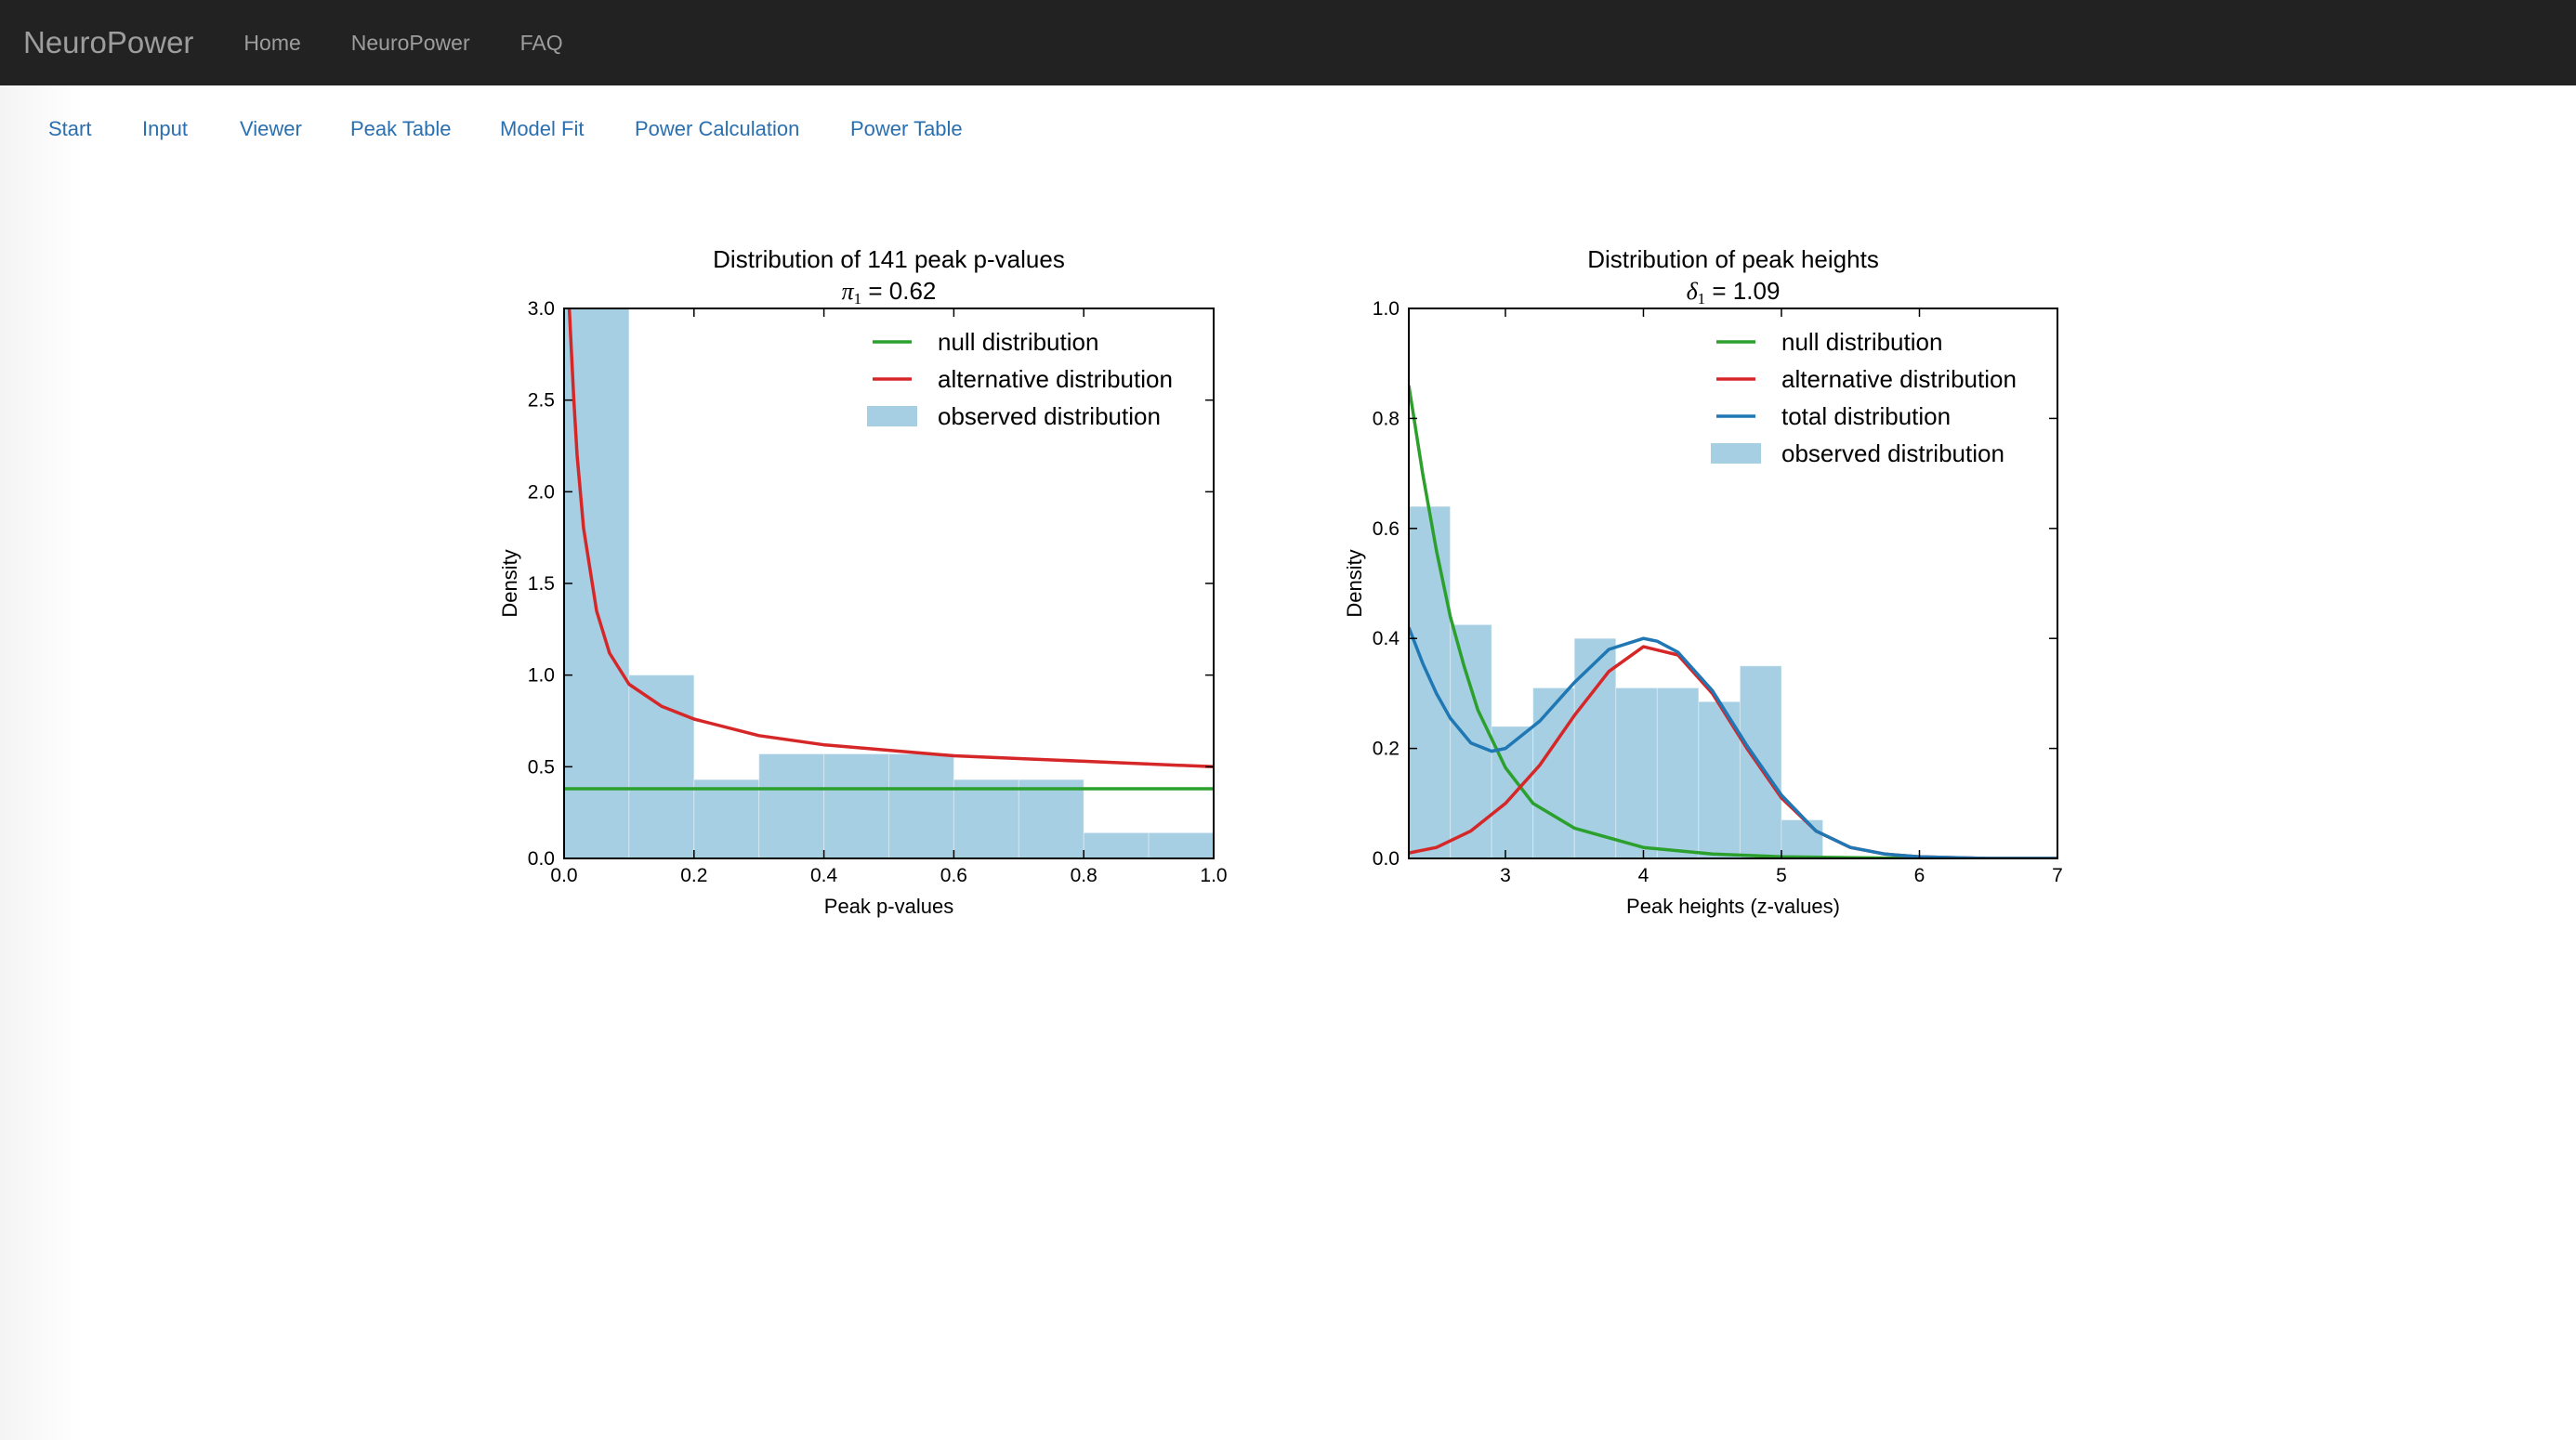 The image size is (2576, 1440). I want to click on chart-subtitle: δ1 = 1.09, so click(1734, 292).